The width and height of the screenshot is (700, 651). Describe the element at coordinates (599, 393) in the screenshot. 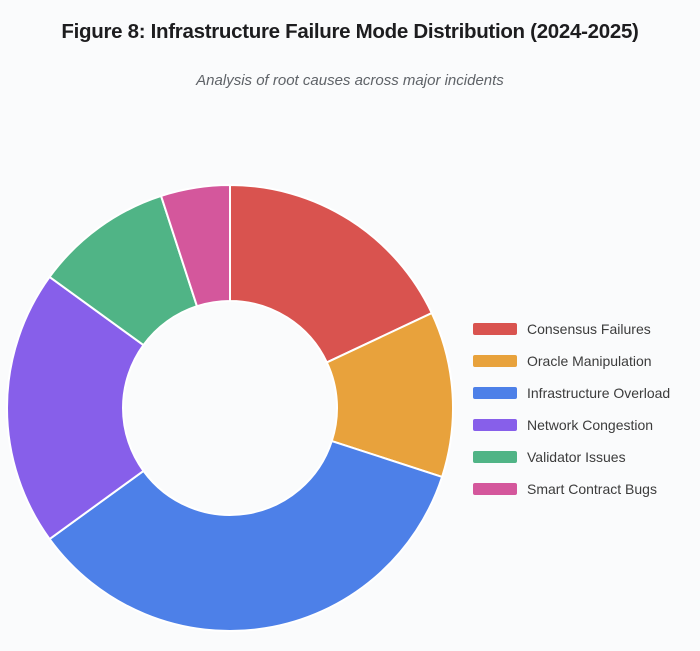

I see `legend-label: Infrastructure Overload` at that location.